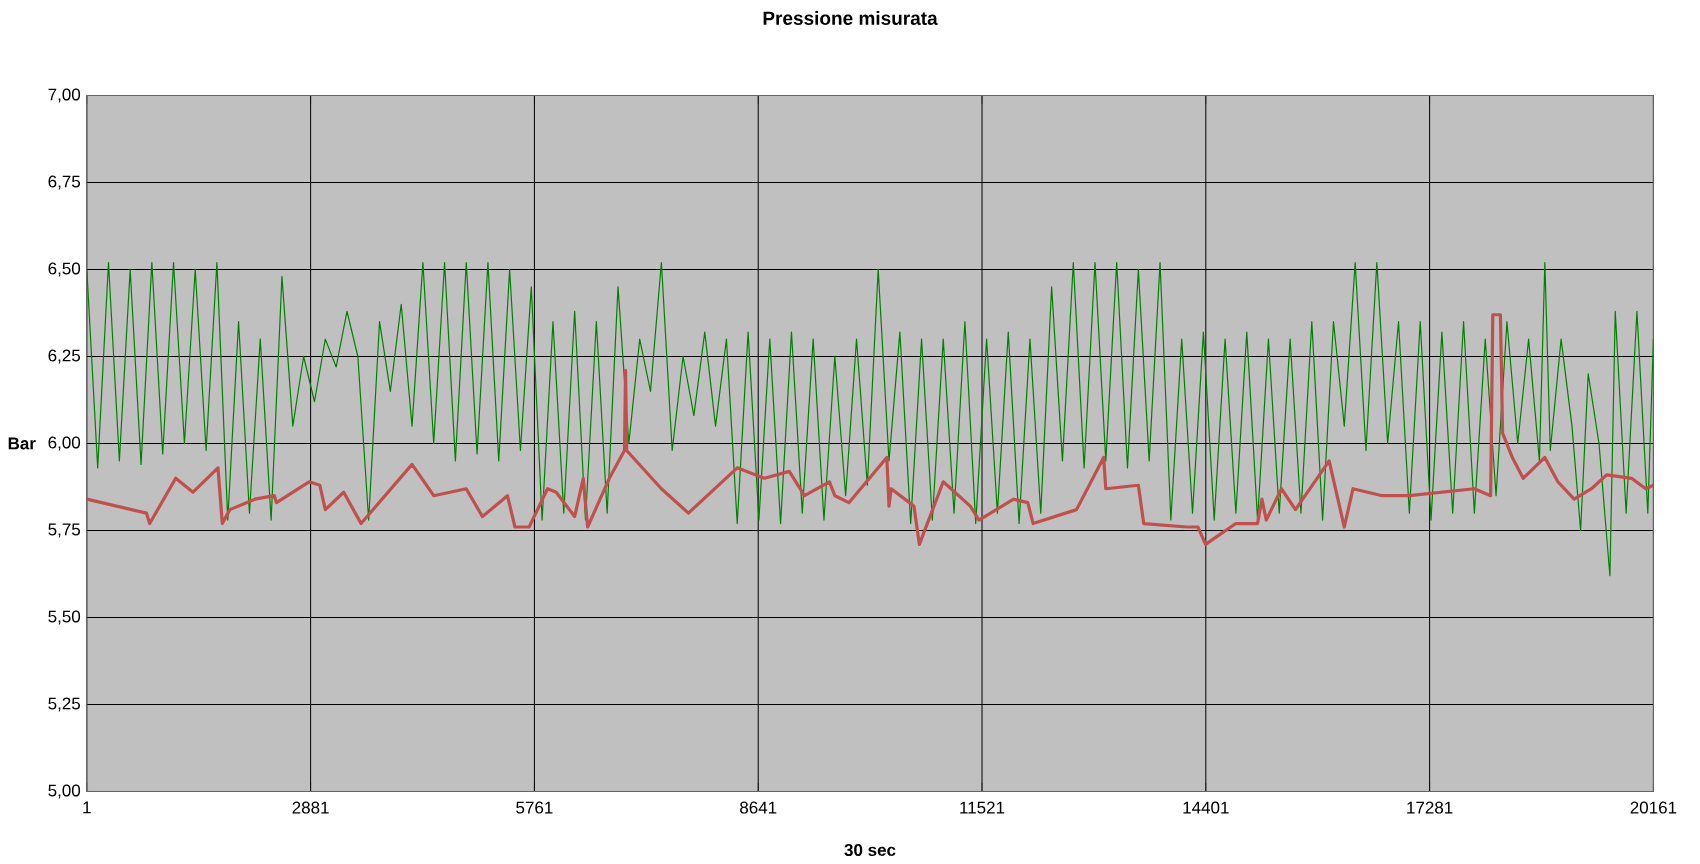 The width and height of the screenshot is (1700, 864). What do you see at coordinates (22, 443) in the screenshot?
I see `y-axis-title: Bar` at bounding box center [22, 443].